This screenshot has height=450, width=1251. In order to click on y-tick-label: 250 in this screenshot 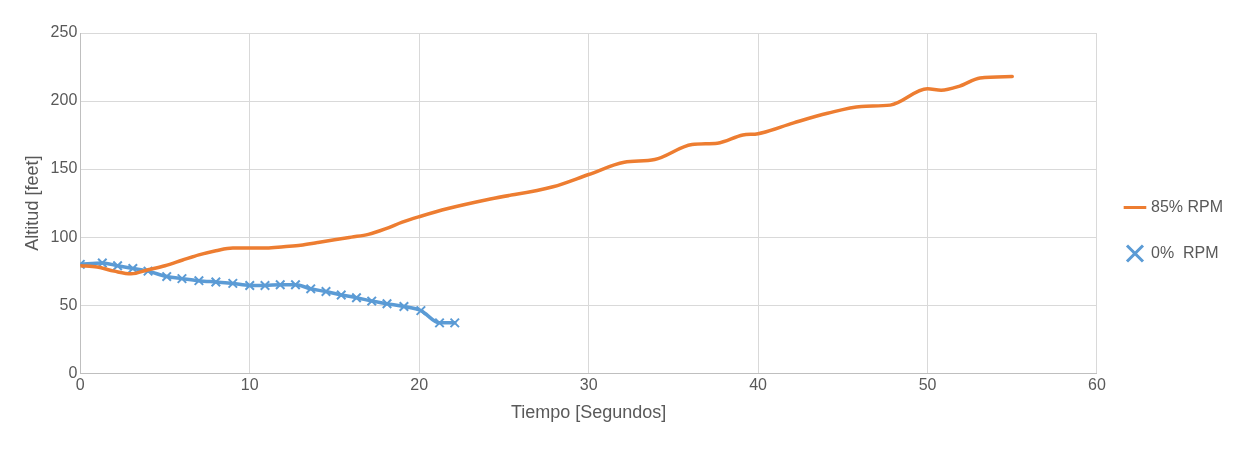, I will do `click(64, 32)`.